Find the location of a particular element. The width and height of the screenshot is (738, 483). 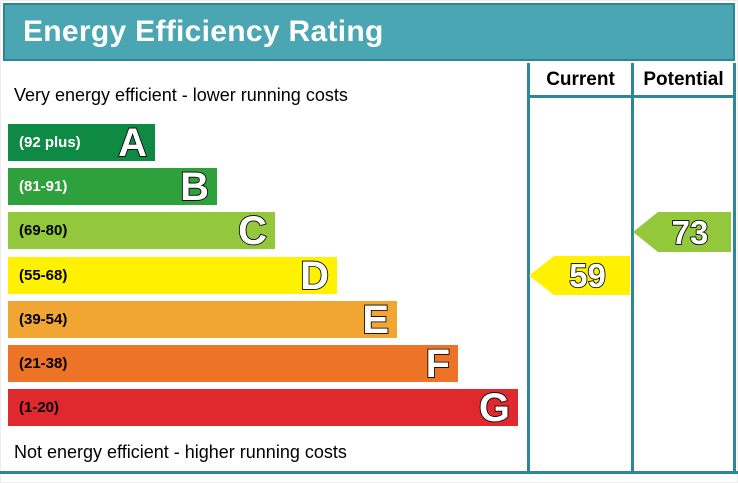

current-rating-arrow: 59 is located at coordinates (579, 275).